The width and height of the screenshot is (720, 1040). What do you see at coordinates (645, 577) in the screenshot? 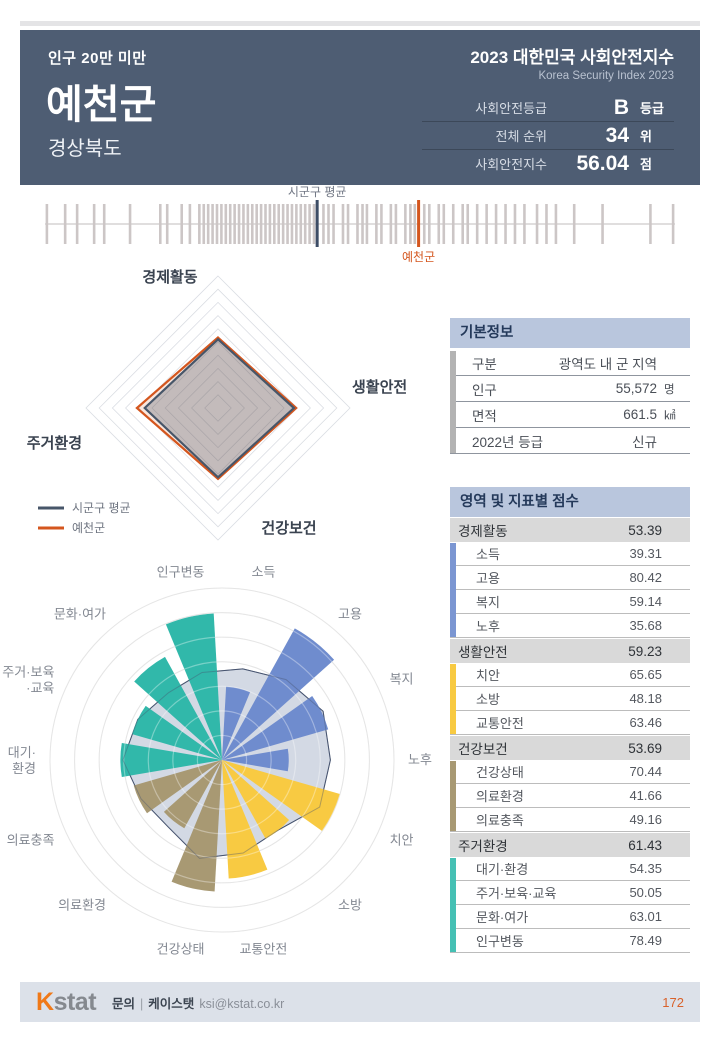
I see `row-value: 80.42` at bounding box center [645, 577].